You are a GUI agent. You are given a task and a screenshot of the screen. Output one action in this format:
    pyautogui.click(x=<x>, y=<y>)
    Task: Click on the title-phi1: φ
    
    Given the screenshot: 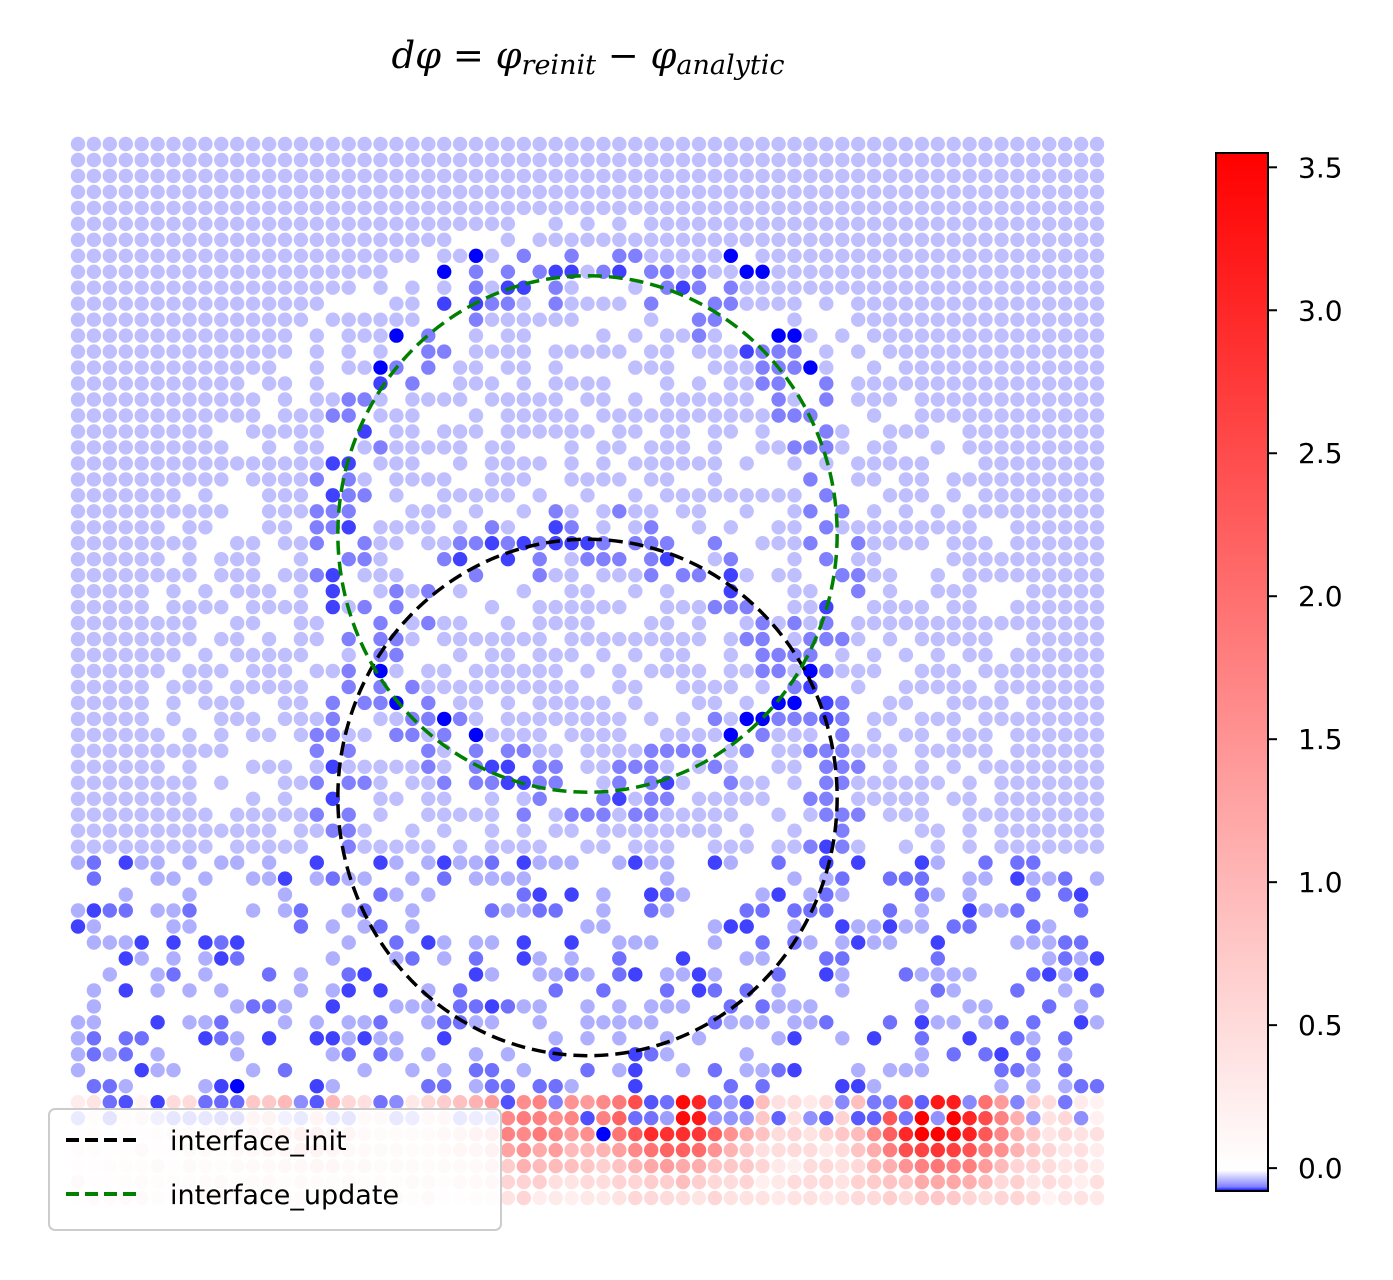 What is the action you would take?
    pyautogui.click(x=509, y=55)
    